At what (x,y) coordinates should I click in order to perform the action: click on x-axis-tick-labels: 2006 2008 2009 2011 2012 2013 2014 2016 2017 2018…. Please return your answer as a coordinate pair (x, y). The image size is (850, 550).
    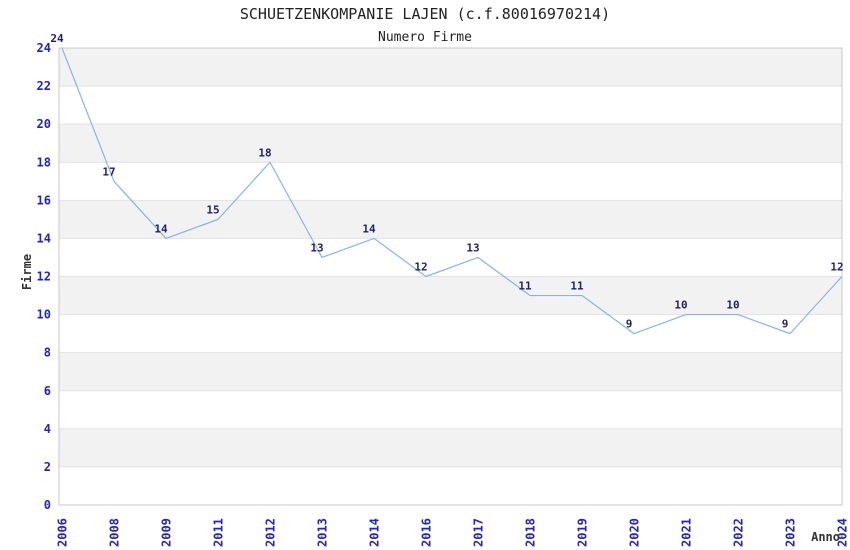
    Looking at the image, I should click on (453, 532).